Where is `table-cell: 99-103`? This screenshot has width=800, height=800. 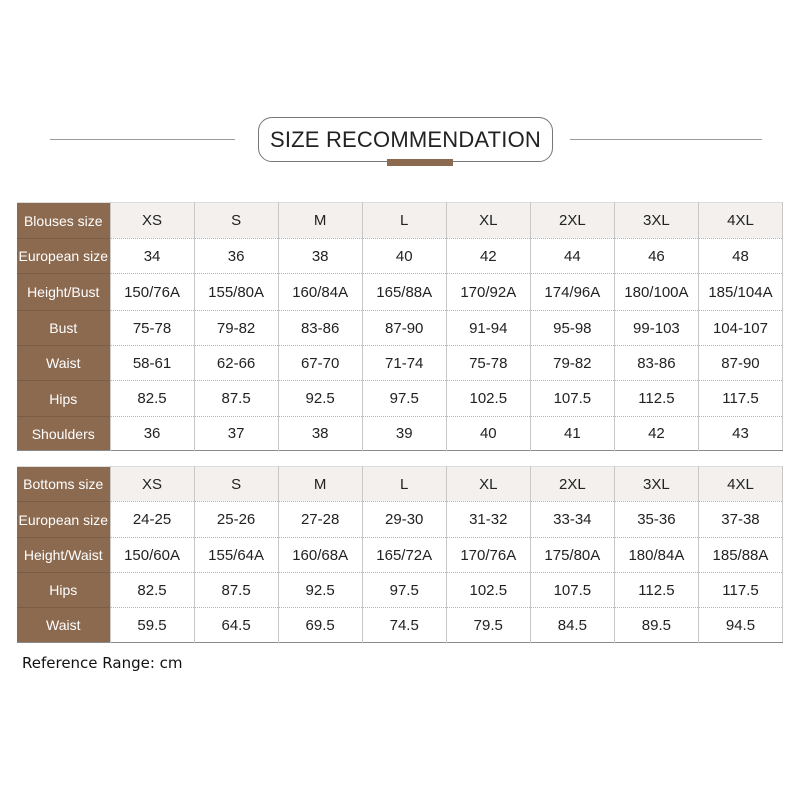
table-cell: 99-103 is located at coordinates (656, 328).